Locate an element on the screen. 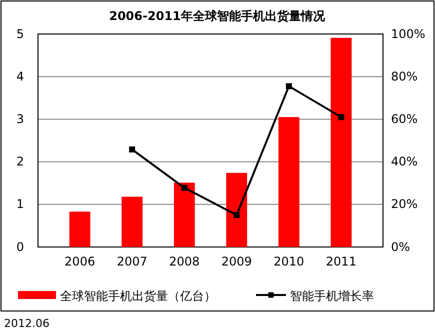 This screenshot has height=335, width=435. x-tick-label: 2008 is located at coordinates (184, 261).